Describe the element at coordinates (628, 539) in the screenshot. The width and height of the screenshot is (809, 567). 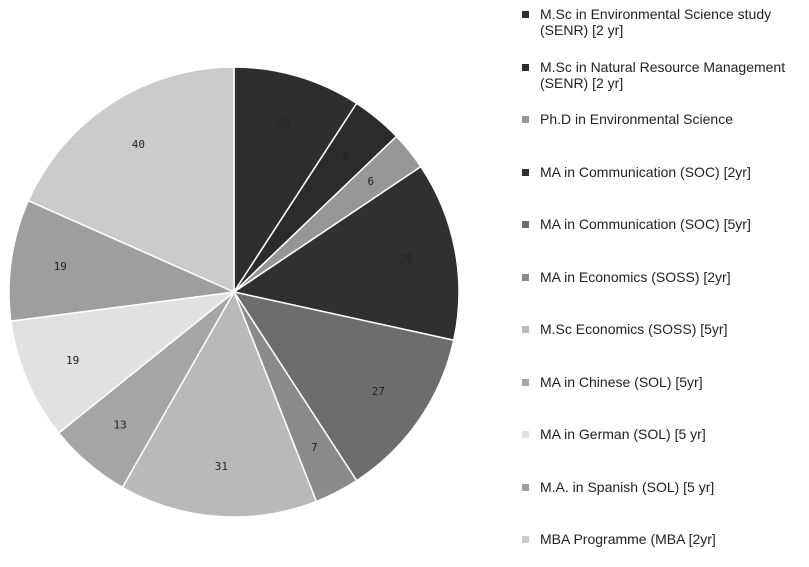
I see `legend-label: MBA Programme (MBA [2yr]` at that location.